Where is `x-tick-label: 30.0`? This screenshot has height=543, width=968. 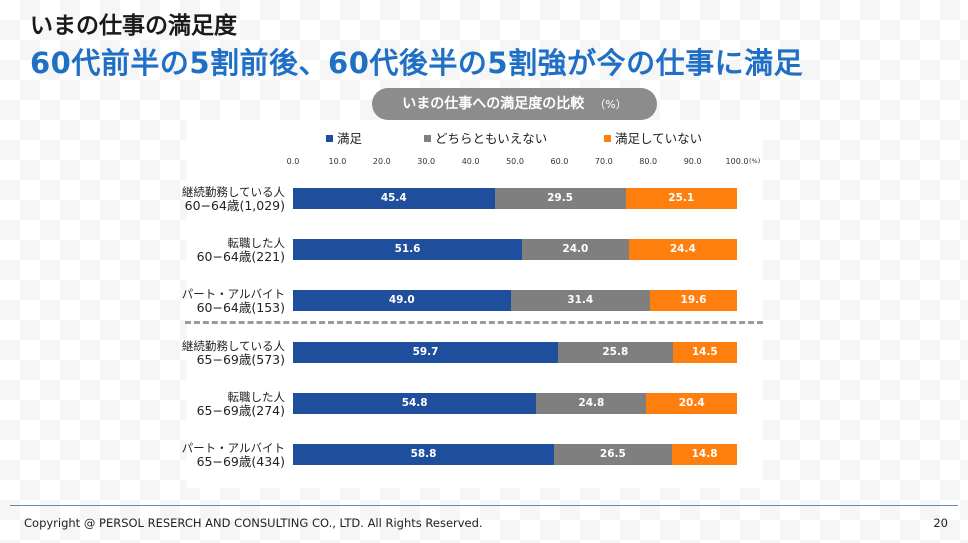 x-tick-label: 30.0 is located at coordinates (426, 161).